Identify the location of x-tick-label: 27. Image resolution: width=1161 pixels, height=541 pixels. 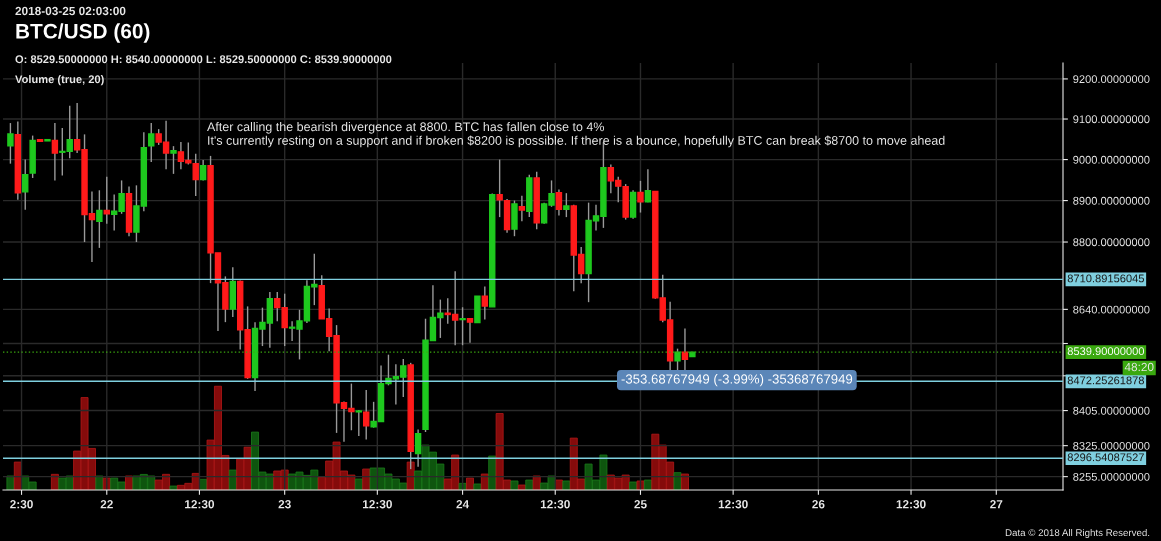
(996, 504).